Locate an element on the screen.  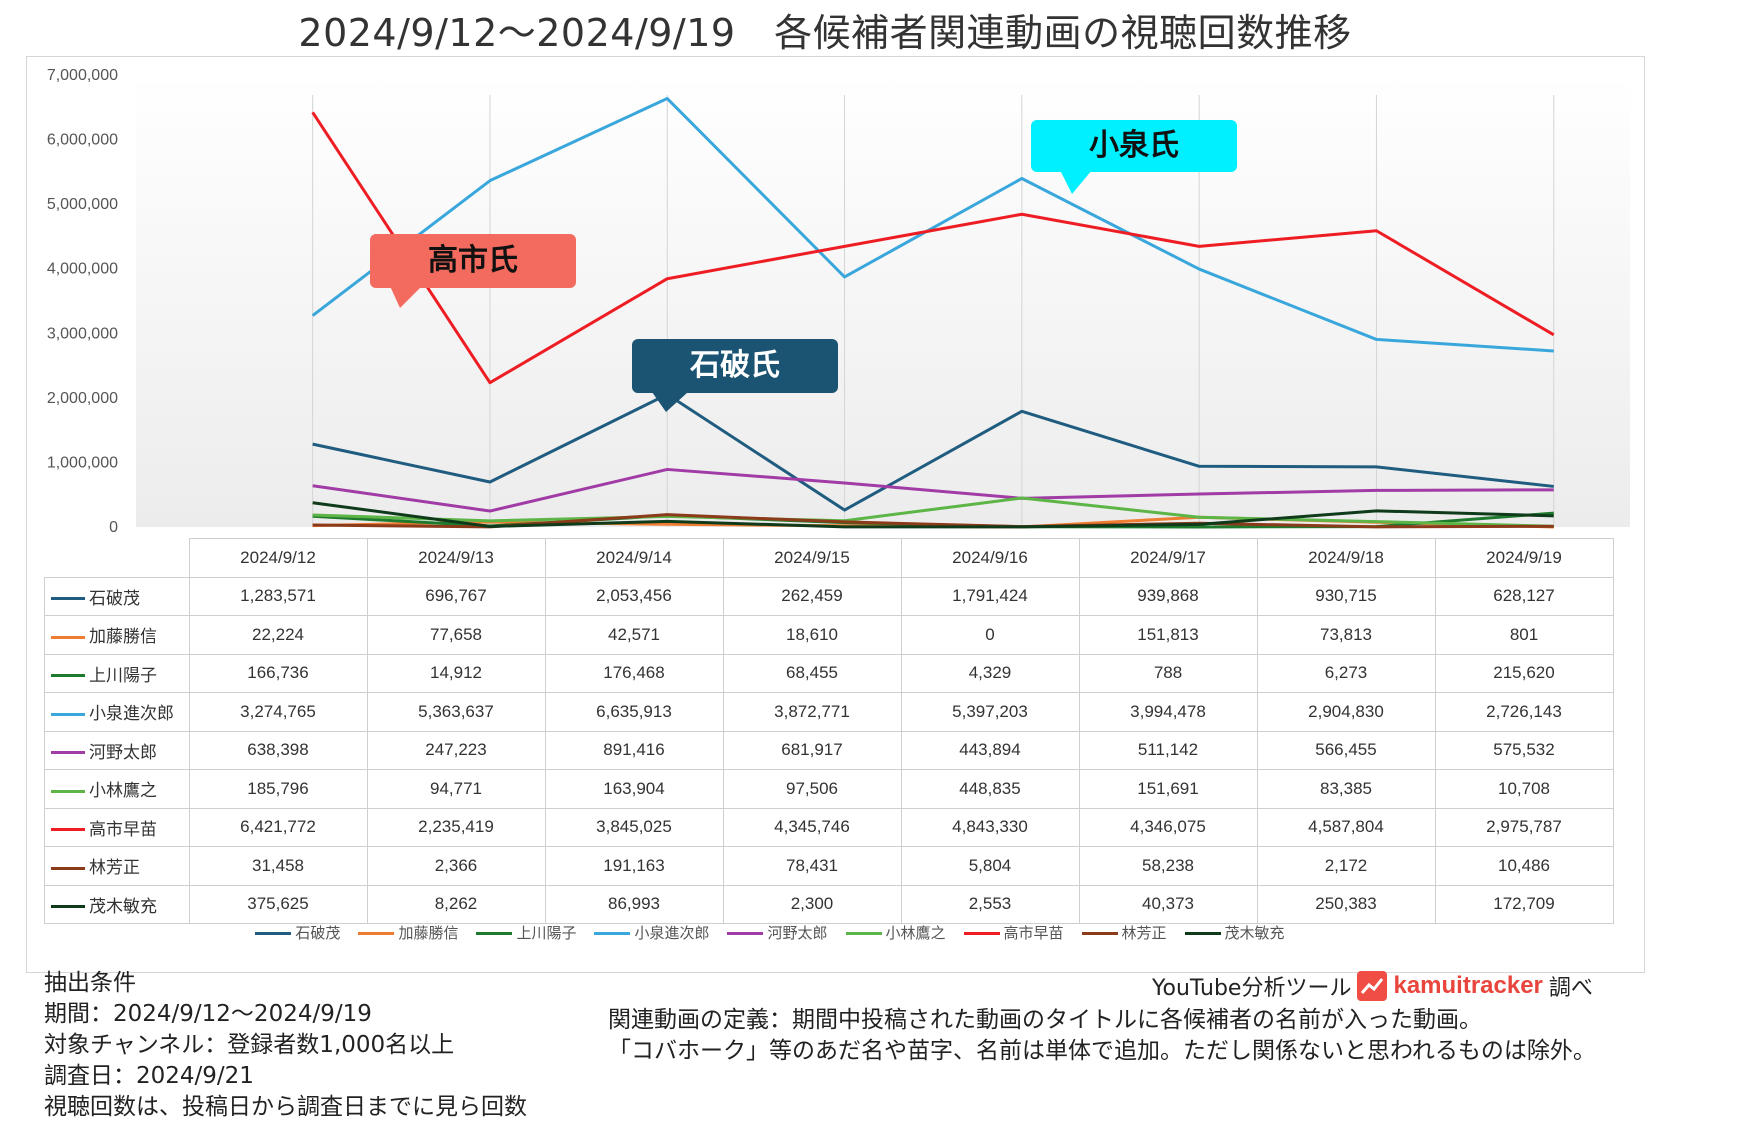
conditions-period: 期間：2024/9/12〜2024/9/19 is located at coordinates (208, 1014).